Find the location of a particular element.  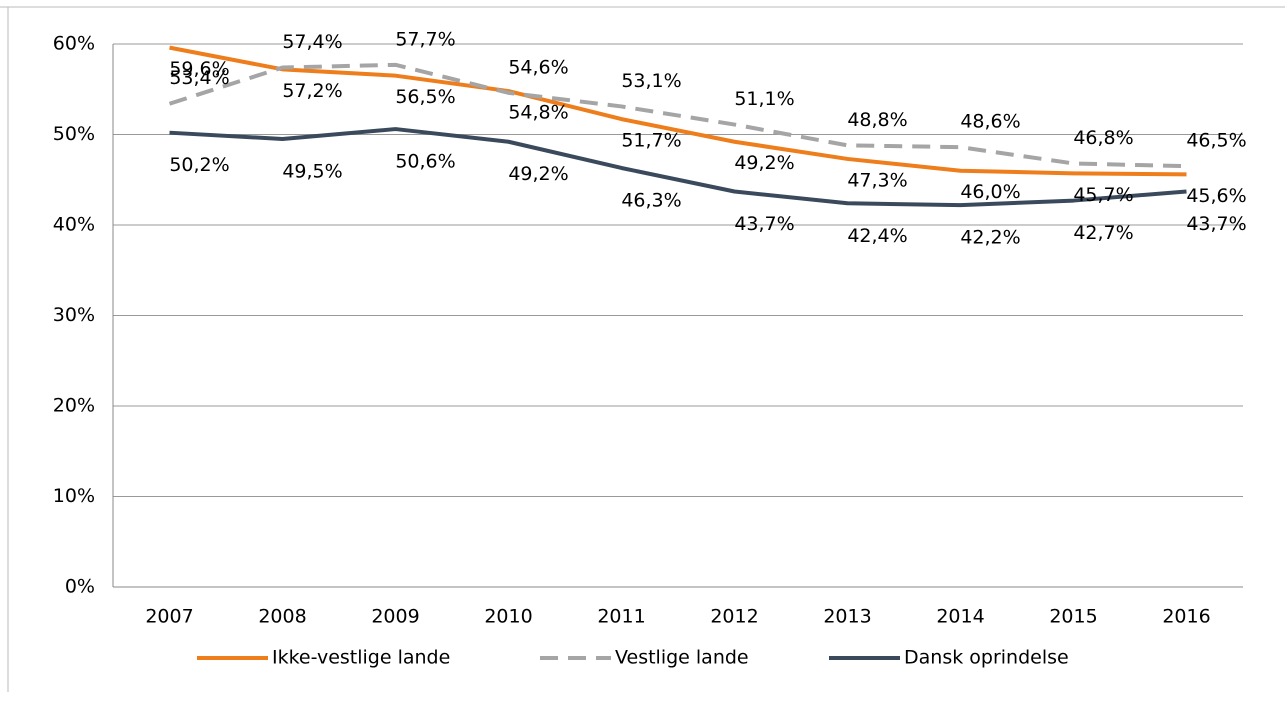

x-tick-label: 2016 is located at coordinates (1186, 617).